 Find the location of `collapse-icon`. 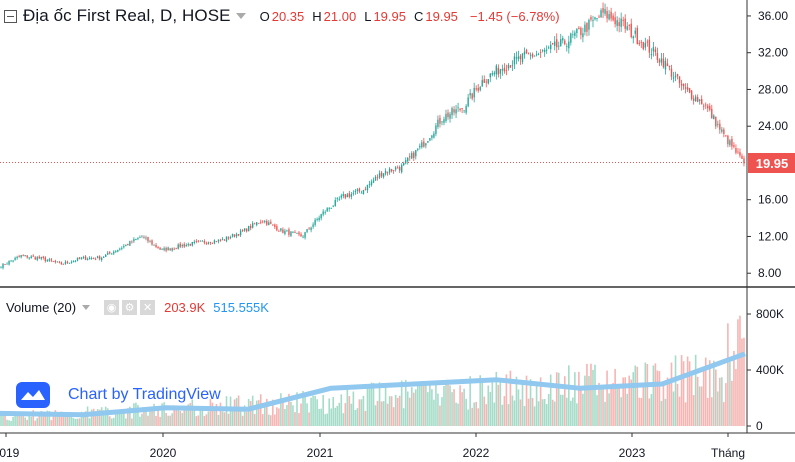

collapse-icon is located at coordinates (10, 16).